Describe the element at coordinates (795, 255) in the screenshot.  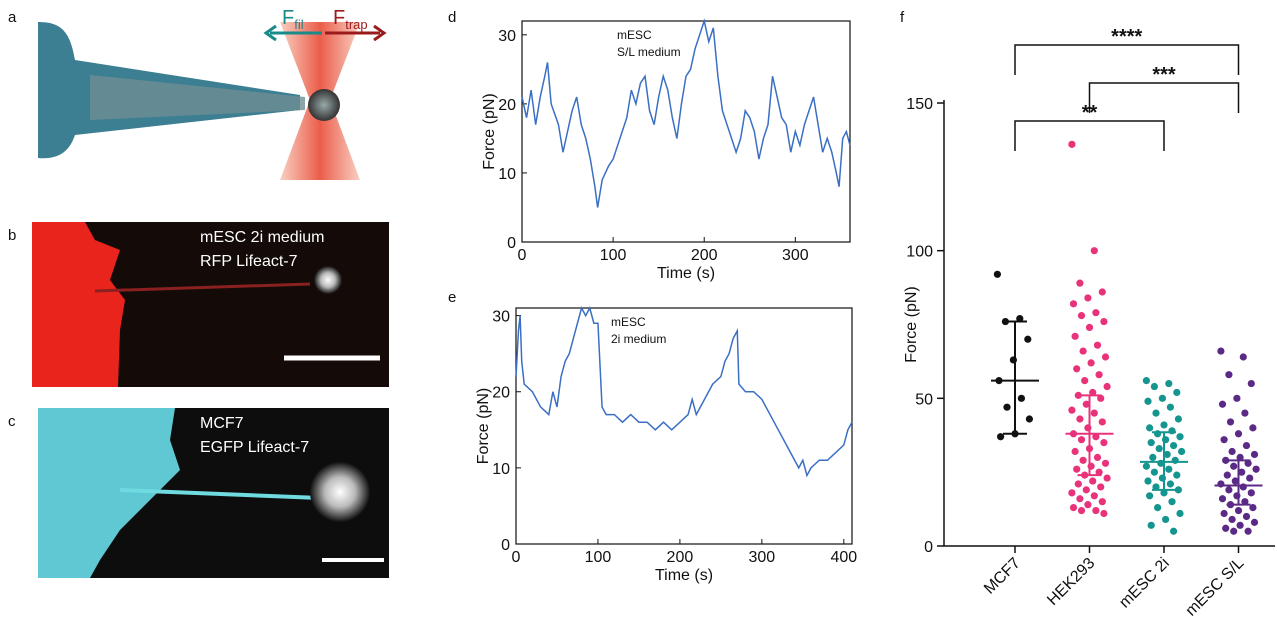
I see `x-tick-label: 300` at that location.